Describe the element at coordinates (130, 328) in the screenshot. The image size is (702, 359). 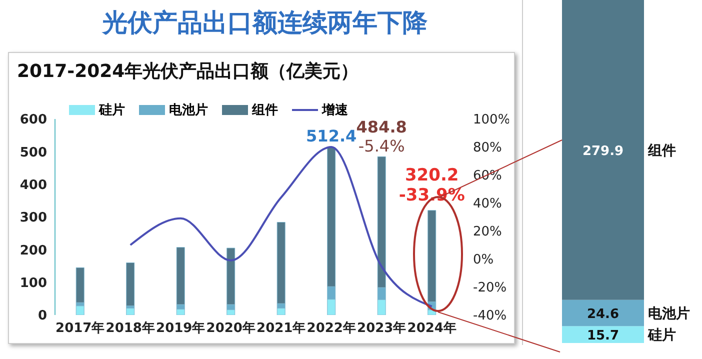
I see `x-tick-label: 2018年` at that location.